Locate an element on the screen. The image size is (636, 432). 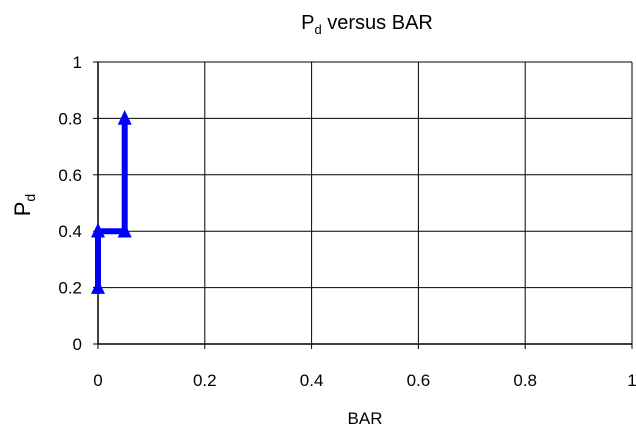
x-tick-labels: 0 0.2 0.4 0.6 0.8 1 is located at coordinates (364, 380).